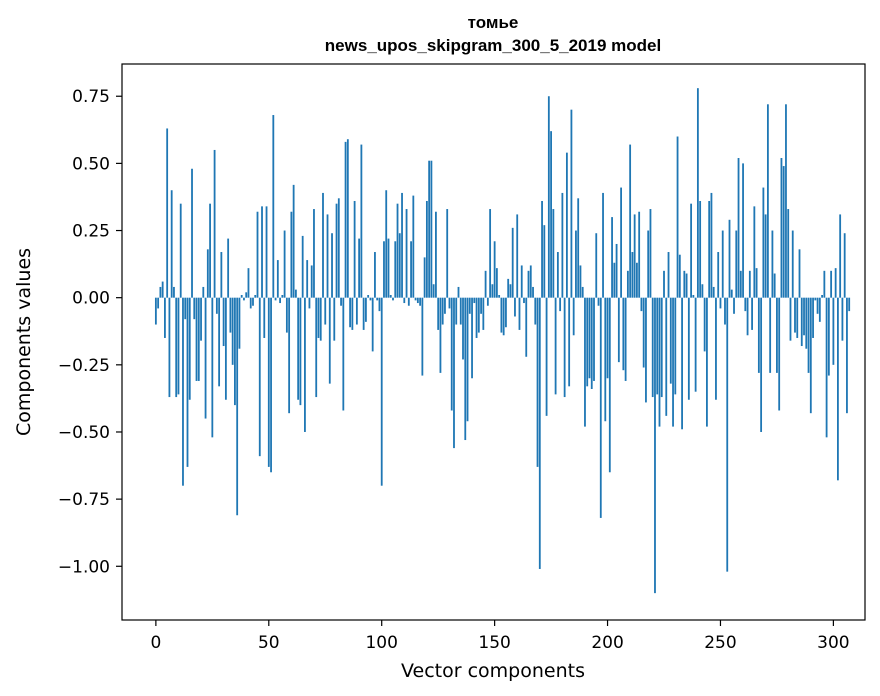  What do you see at coordinates (269, 643) in the screenshot?
I see `x-tick-label: 50` at bounding box center [269, 643].